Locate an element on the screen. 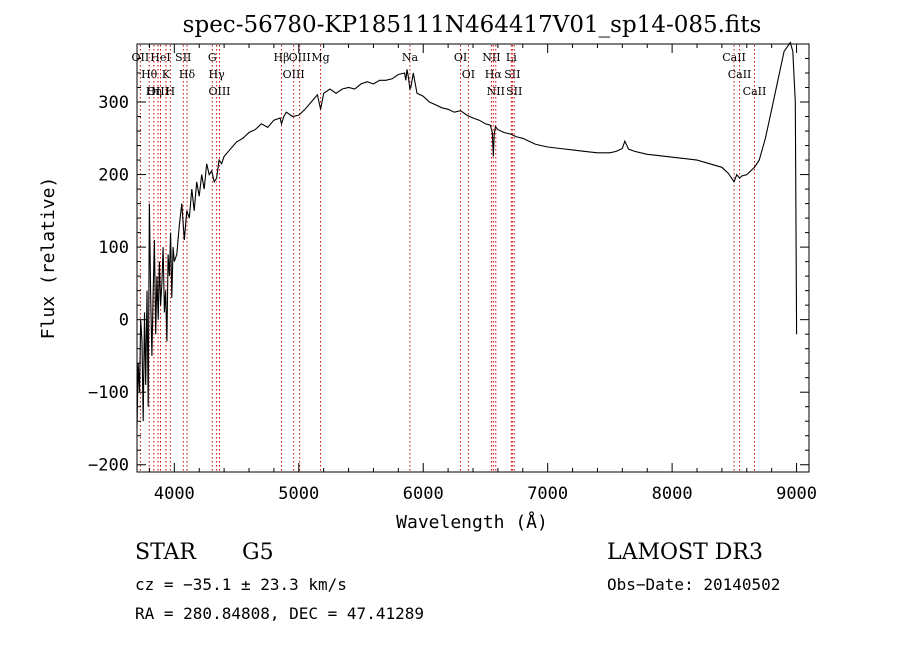 This screenshot has height=649, width=900. coordinates: RA = 280.84808, DEC = 47.41289 is located at coordinates (279, 613).